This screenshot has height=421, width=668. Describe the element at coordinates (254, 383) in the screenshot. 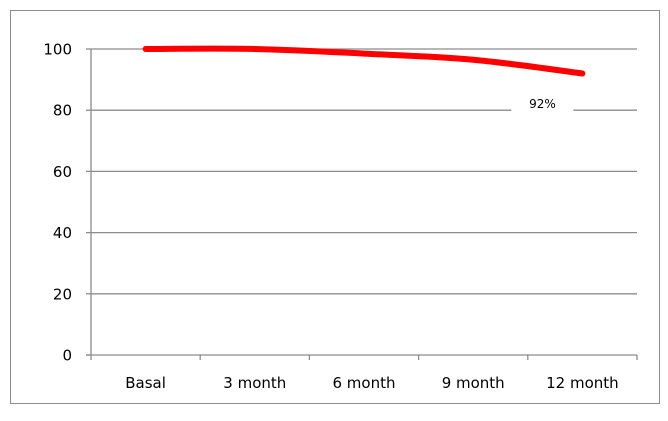

I see `x-tick-label-3-month: 3 month` at that location.